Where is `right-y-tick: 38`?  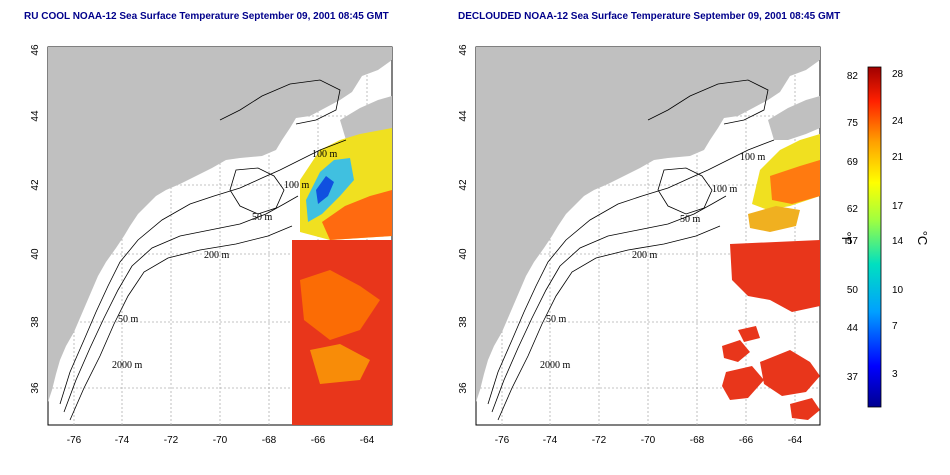 right-y-tick: 38 is located at coordinates (463, 322).